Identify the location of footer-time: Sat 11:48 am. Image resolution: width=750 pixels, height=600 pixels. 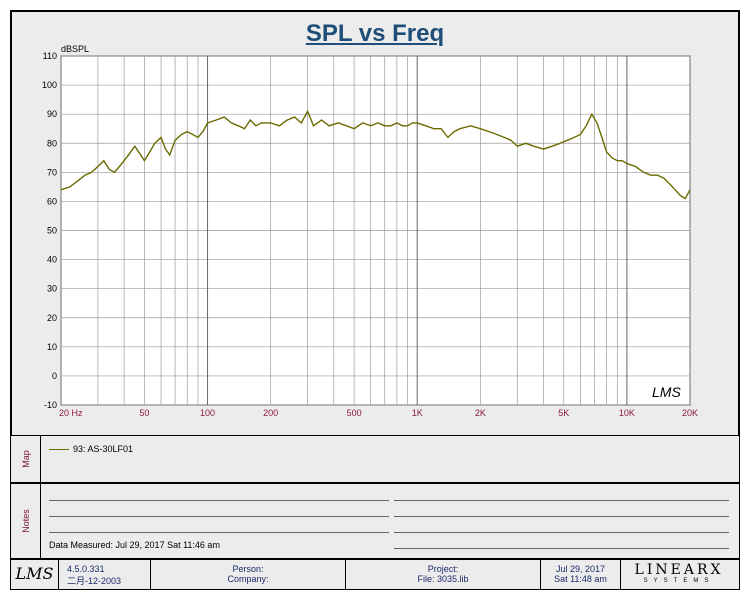
(580, 579).